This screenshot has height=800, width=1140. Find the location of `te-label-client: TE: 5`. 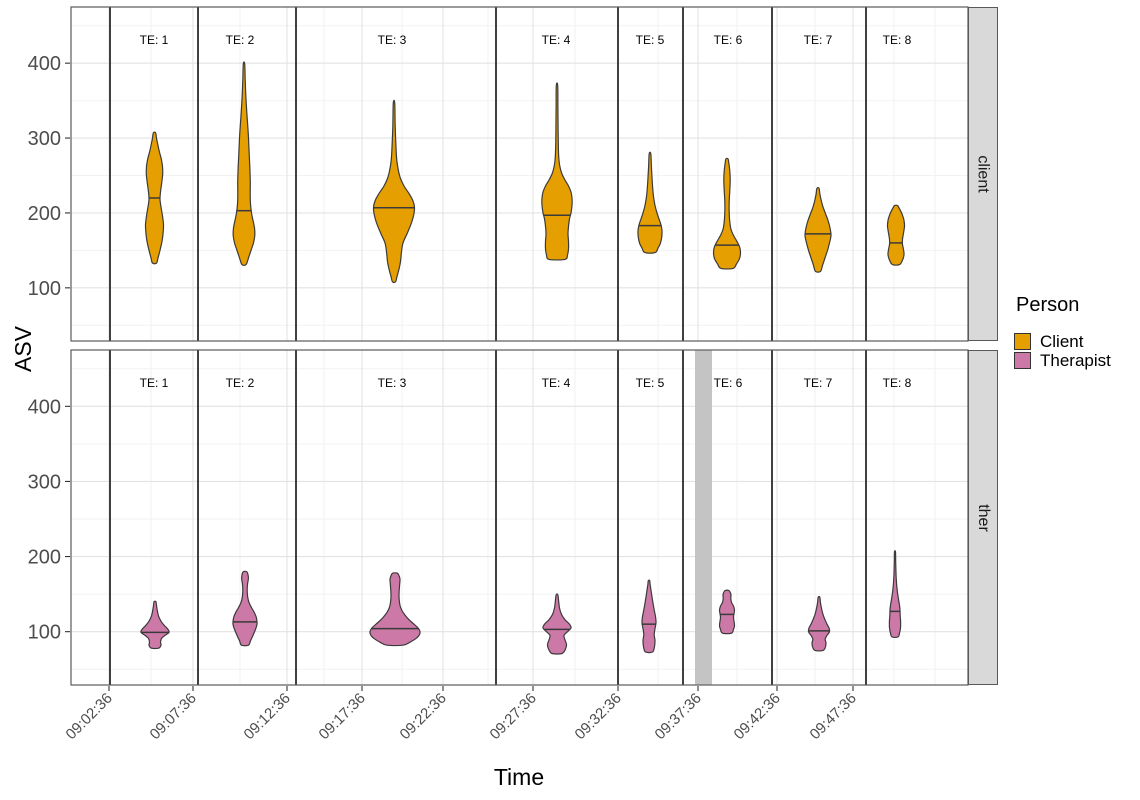

te-label-client: TE: 5 is located at coordinates (650, 40).